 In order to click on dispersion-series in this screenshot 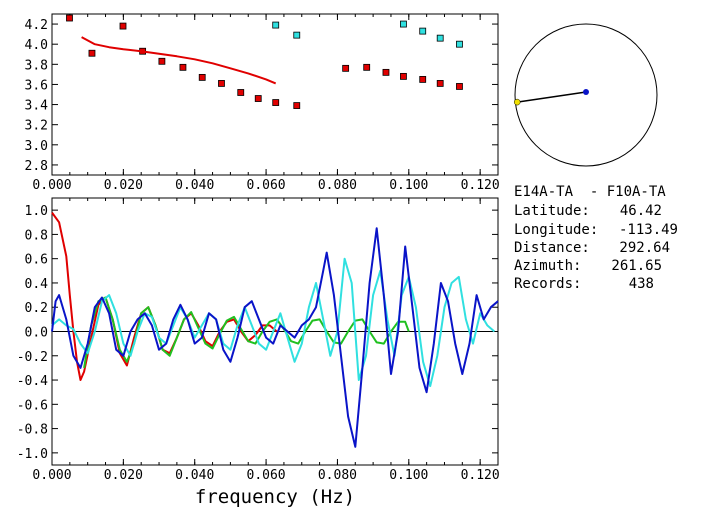, I will do `click(264, 61)`.